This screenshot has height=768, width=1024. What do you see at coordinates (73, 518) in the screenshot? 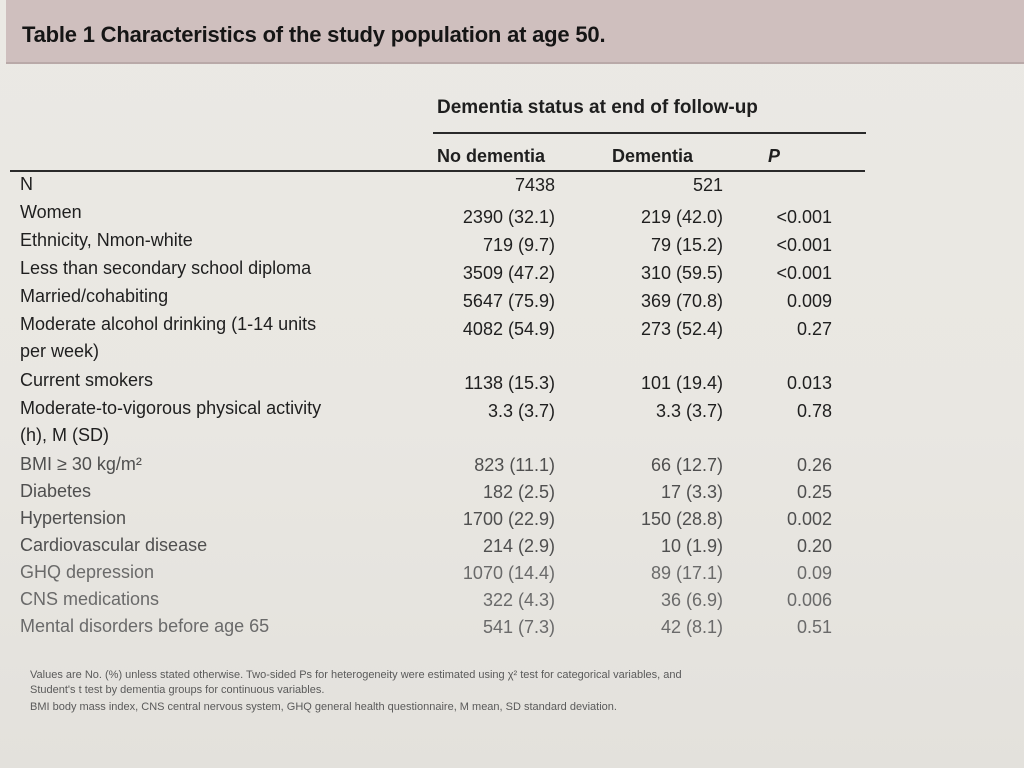
I see `row-label: Hypertension` at bounding box center [73, 518].